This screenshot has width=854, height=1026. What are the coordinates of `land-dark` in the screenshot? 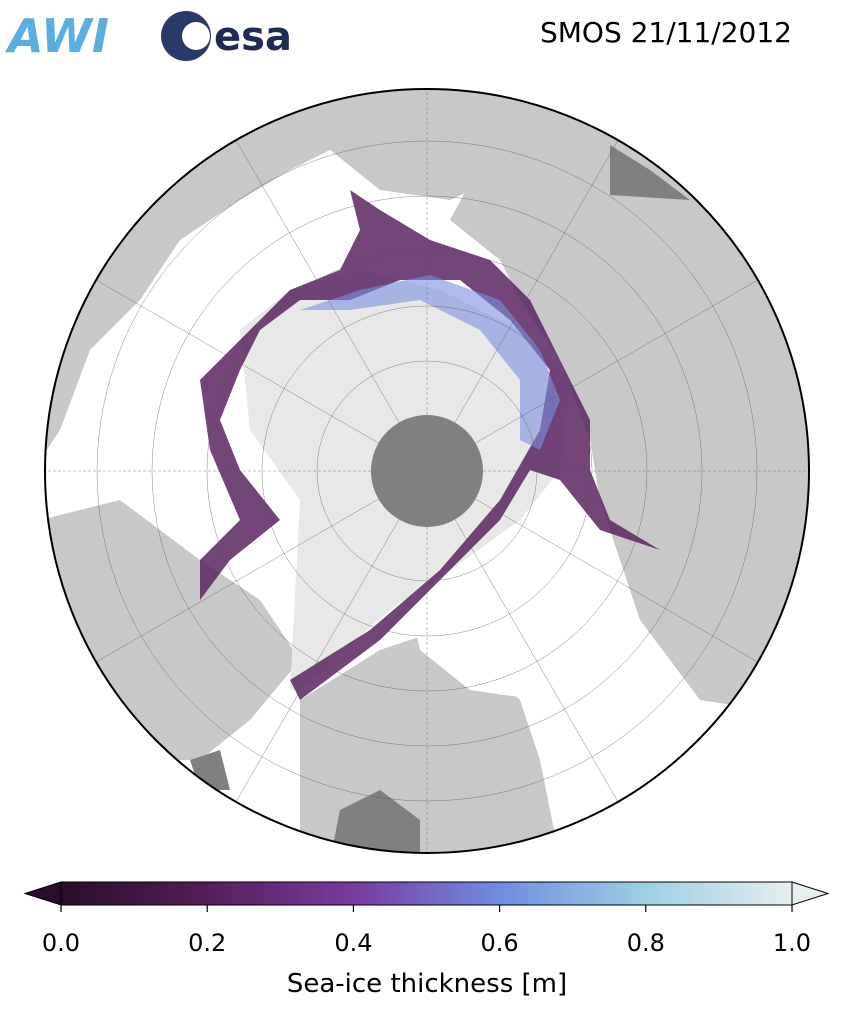 It's located at (375, 821).